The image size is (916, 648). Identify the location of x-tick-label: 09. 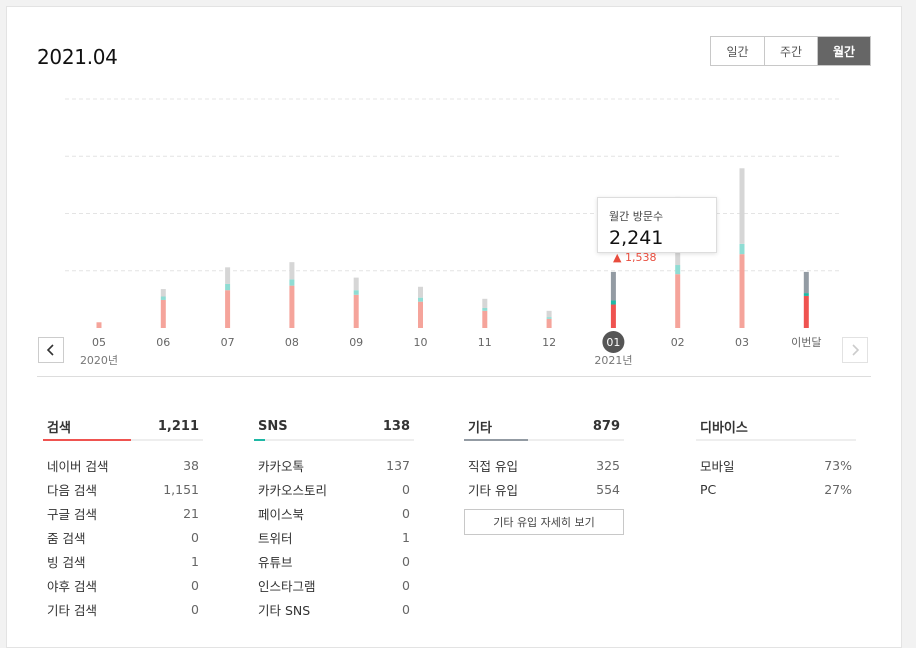
(356, 342).